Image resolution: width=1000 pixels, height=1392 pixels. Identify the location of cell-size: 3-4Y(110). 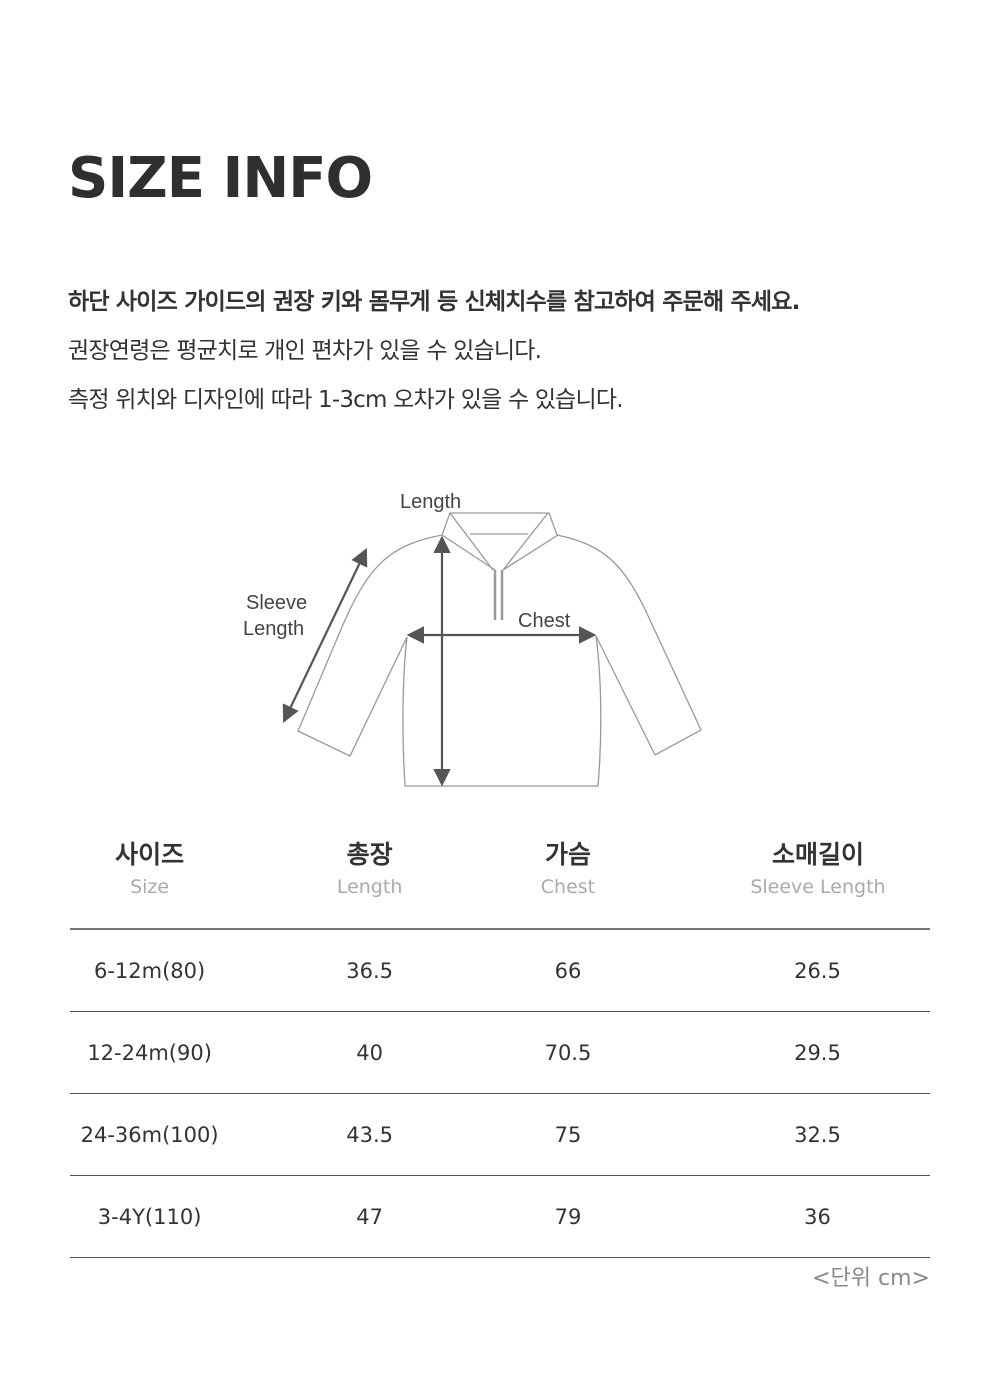
(150, 1216).